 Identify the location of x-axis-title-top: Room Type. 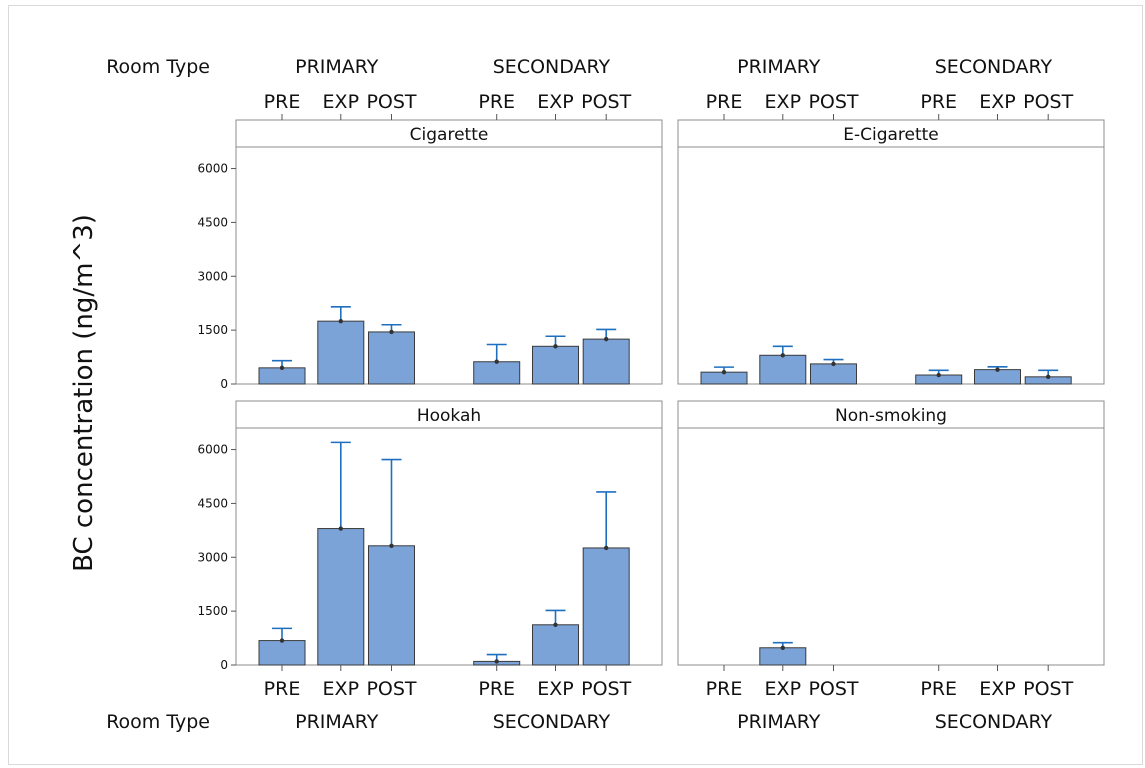
(158, 67).